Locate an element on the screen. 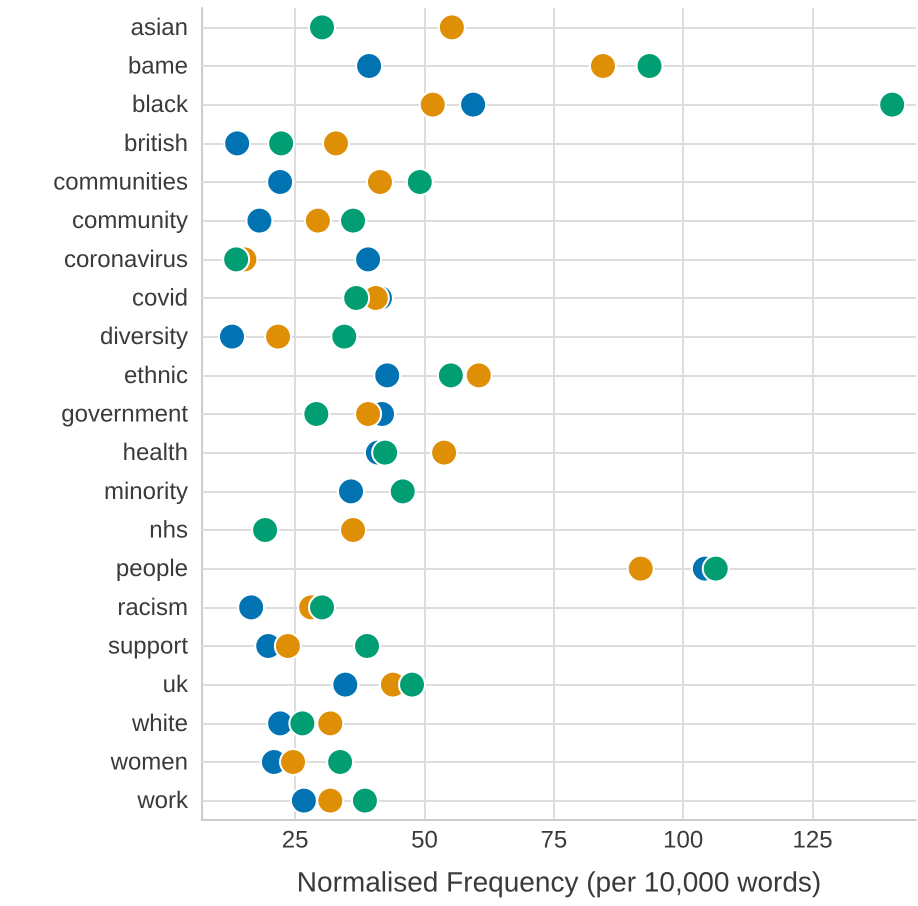 This screenshot has width=918, height=906. y-tick-label: british is located at coordinates (156, 143).